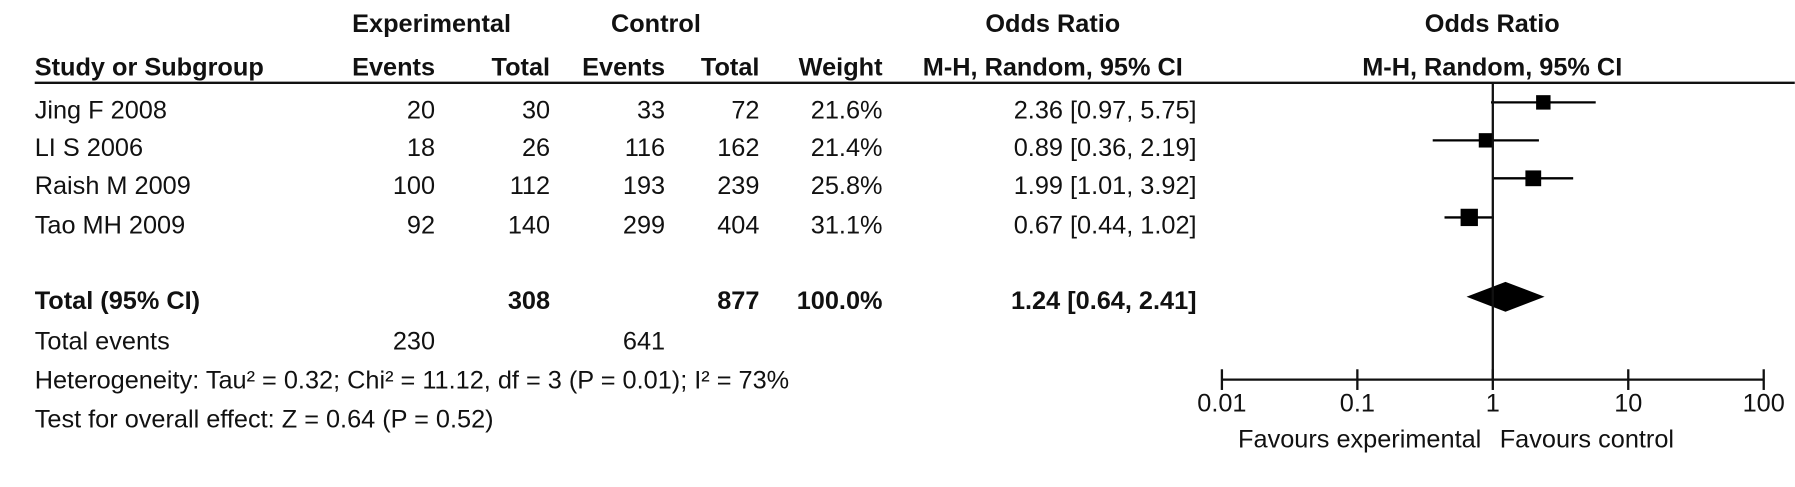 The width and height of the screenshot is (1795, 487). I want to click on ctrl-events: 33, so click(651, 110).